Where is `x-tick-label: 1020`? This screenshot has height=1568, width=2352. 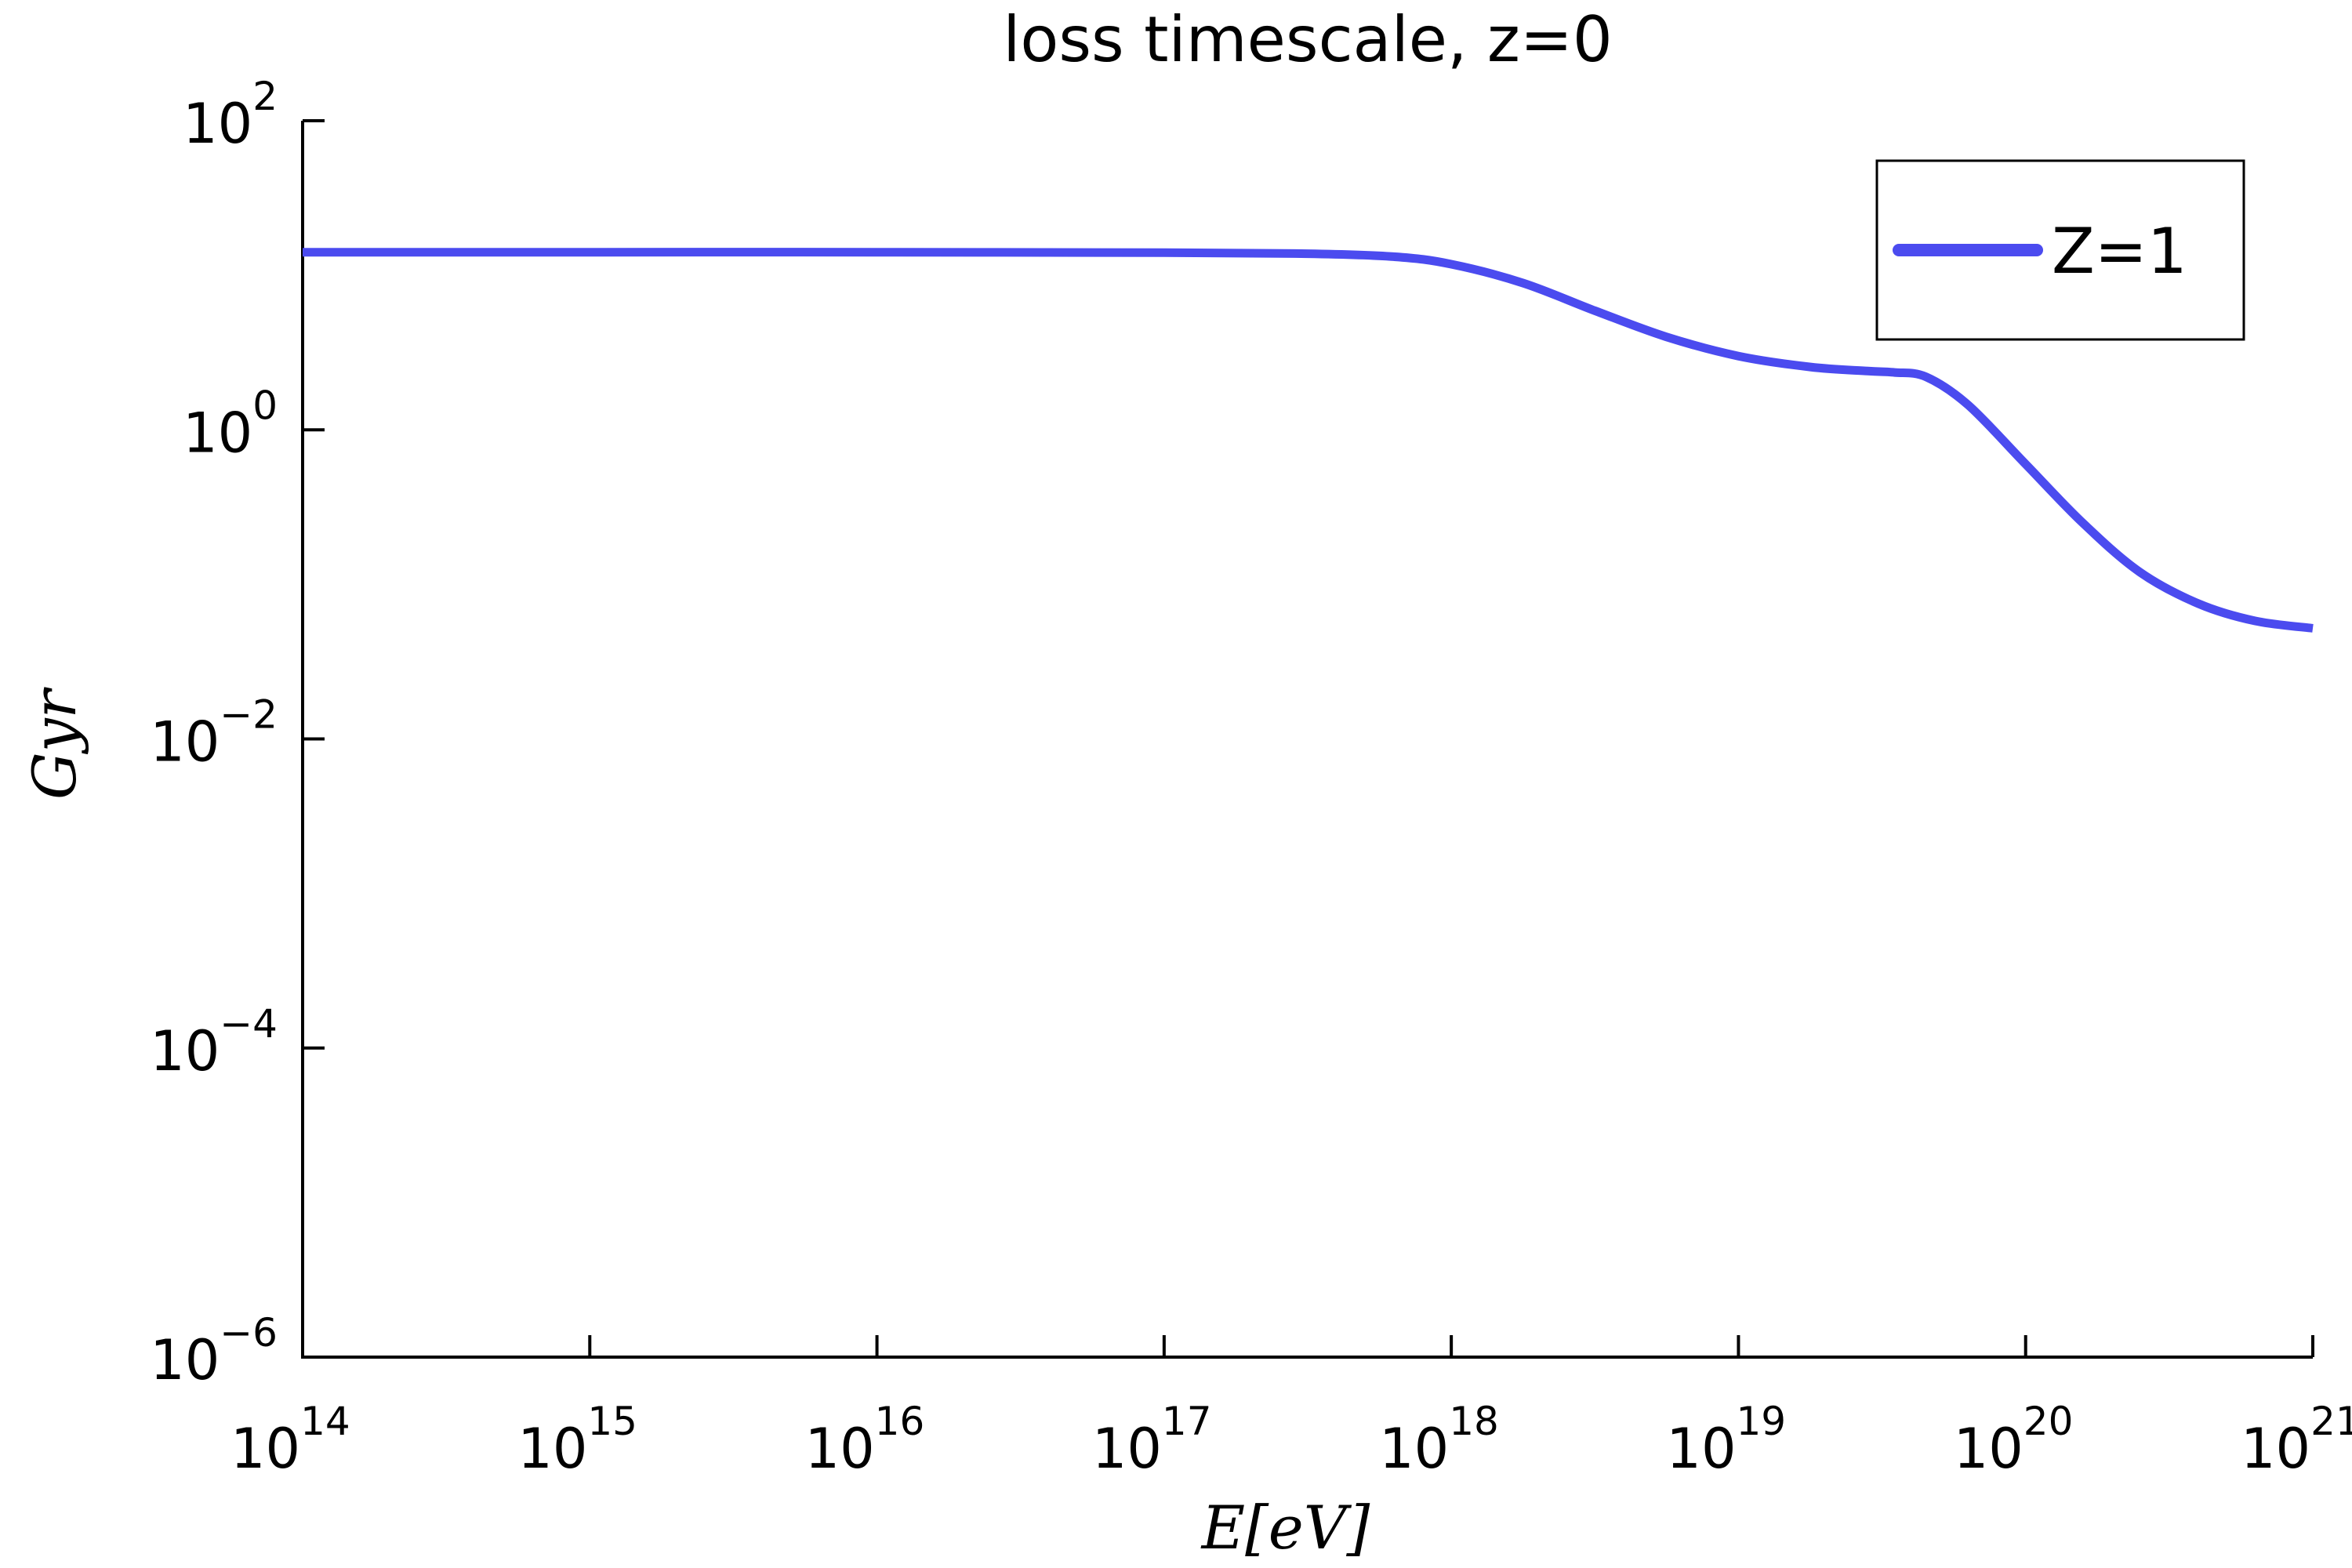
x-tick-label: 1020 is located at coordinates (2014, 1440).